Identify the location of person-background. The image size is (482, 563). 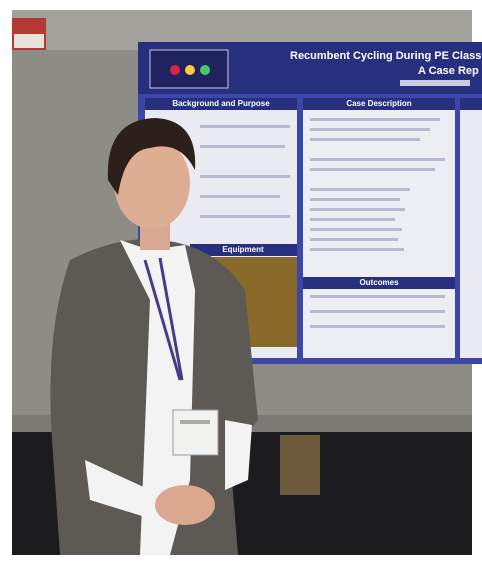
(300, 465).